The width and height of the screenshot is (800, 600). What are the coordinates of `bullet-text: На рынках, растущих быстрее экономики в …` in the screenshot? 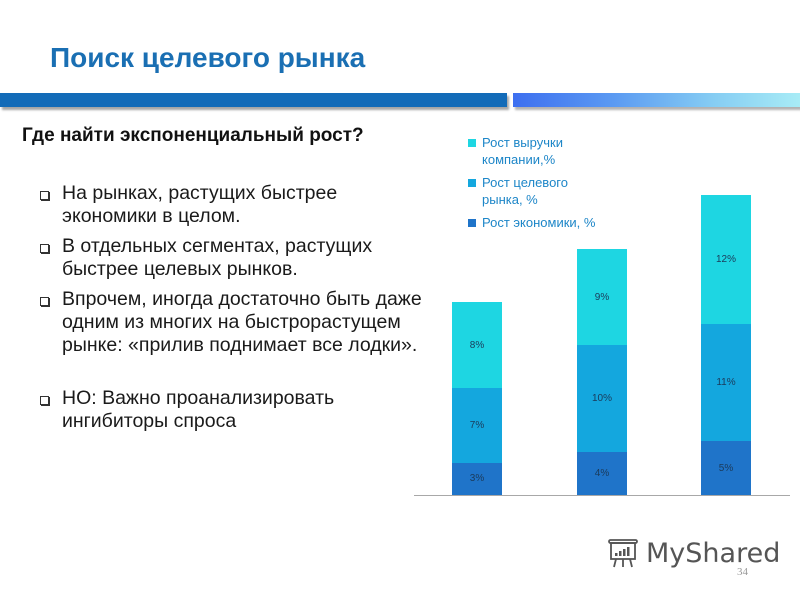 It's located at (200, 204).